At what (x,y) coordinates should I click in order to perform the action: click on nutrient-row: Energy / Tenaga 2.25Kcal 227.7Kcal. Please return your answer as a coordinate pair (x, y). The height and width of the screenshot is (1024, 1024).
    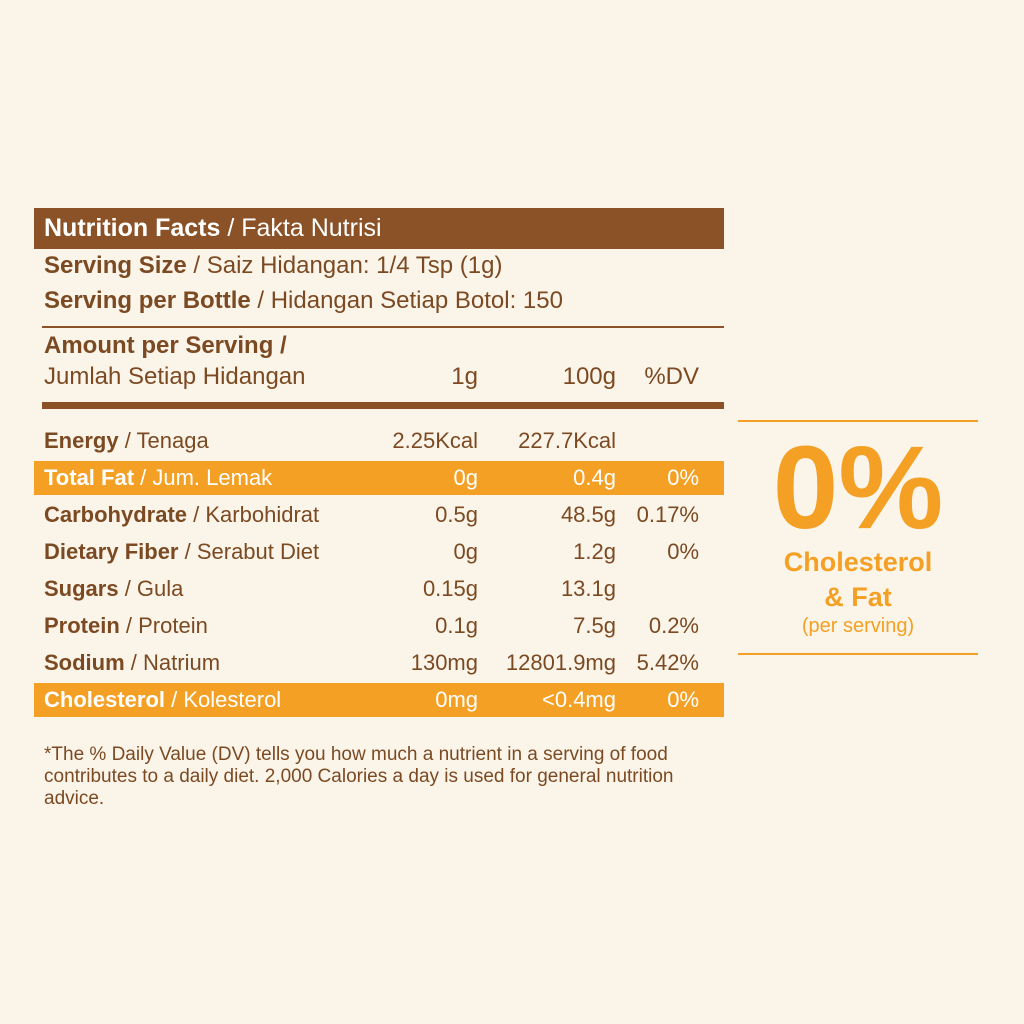
    Looking at the image, I should click on (379, 441).